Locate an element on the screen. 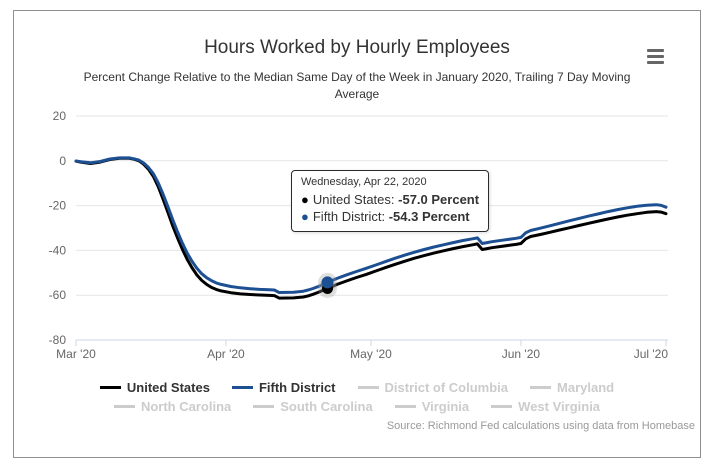 The image size is (717, 474). legend-item-united-states: United States is located at coordinates (154, 387).